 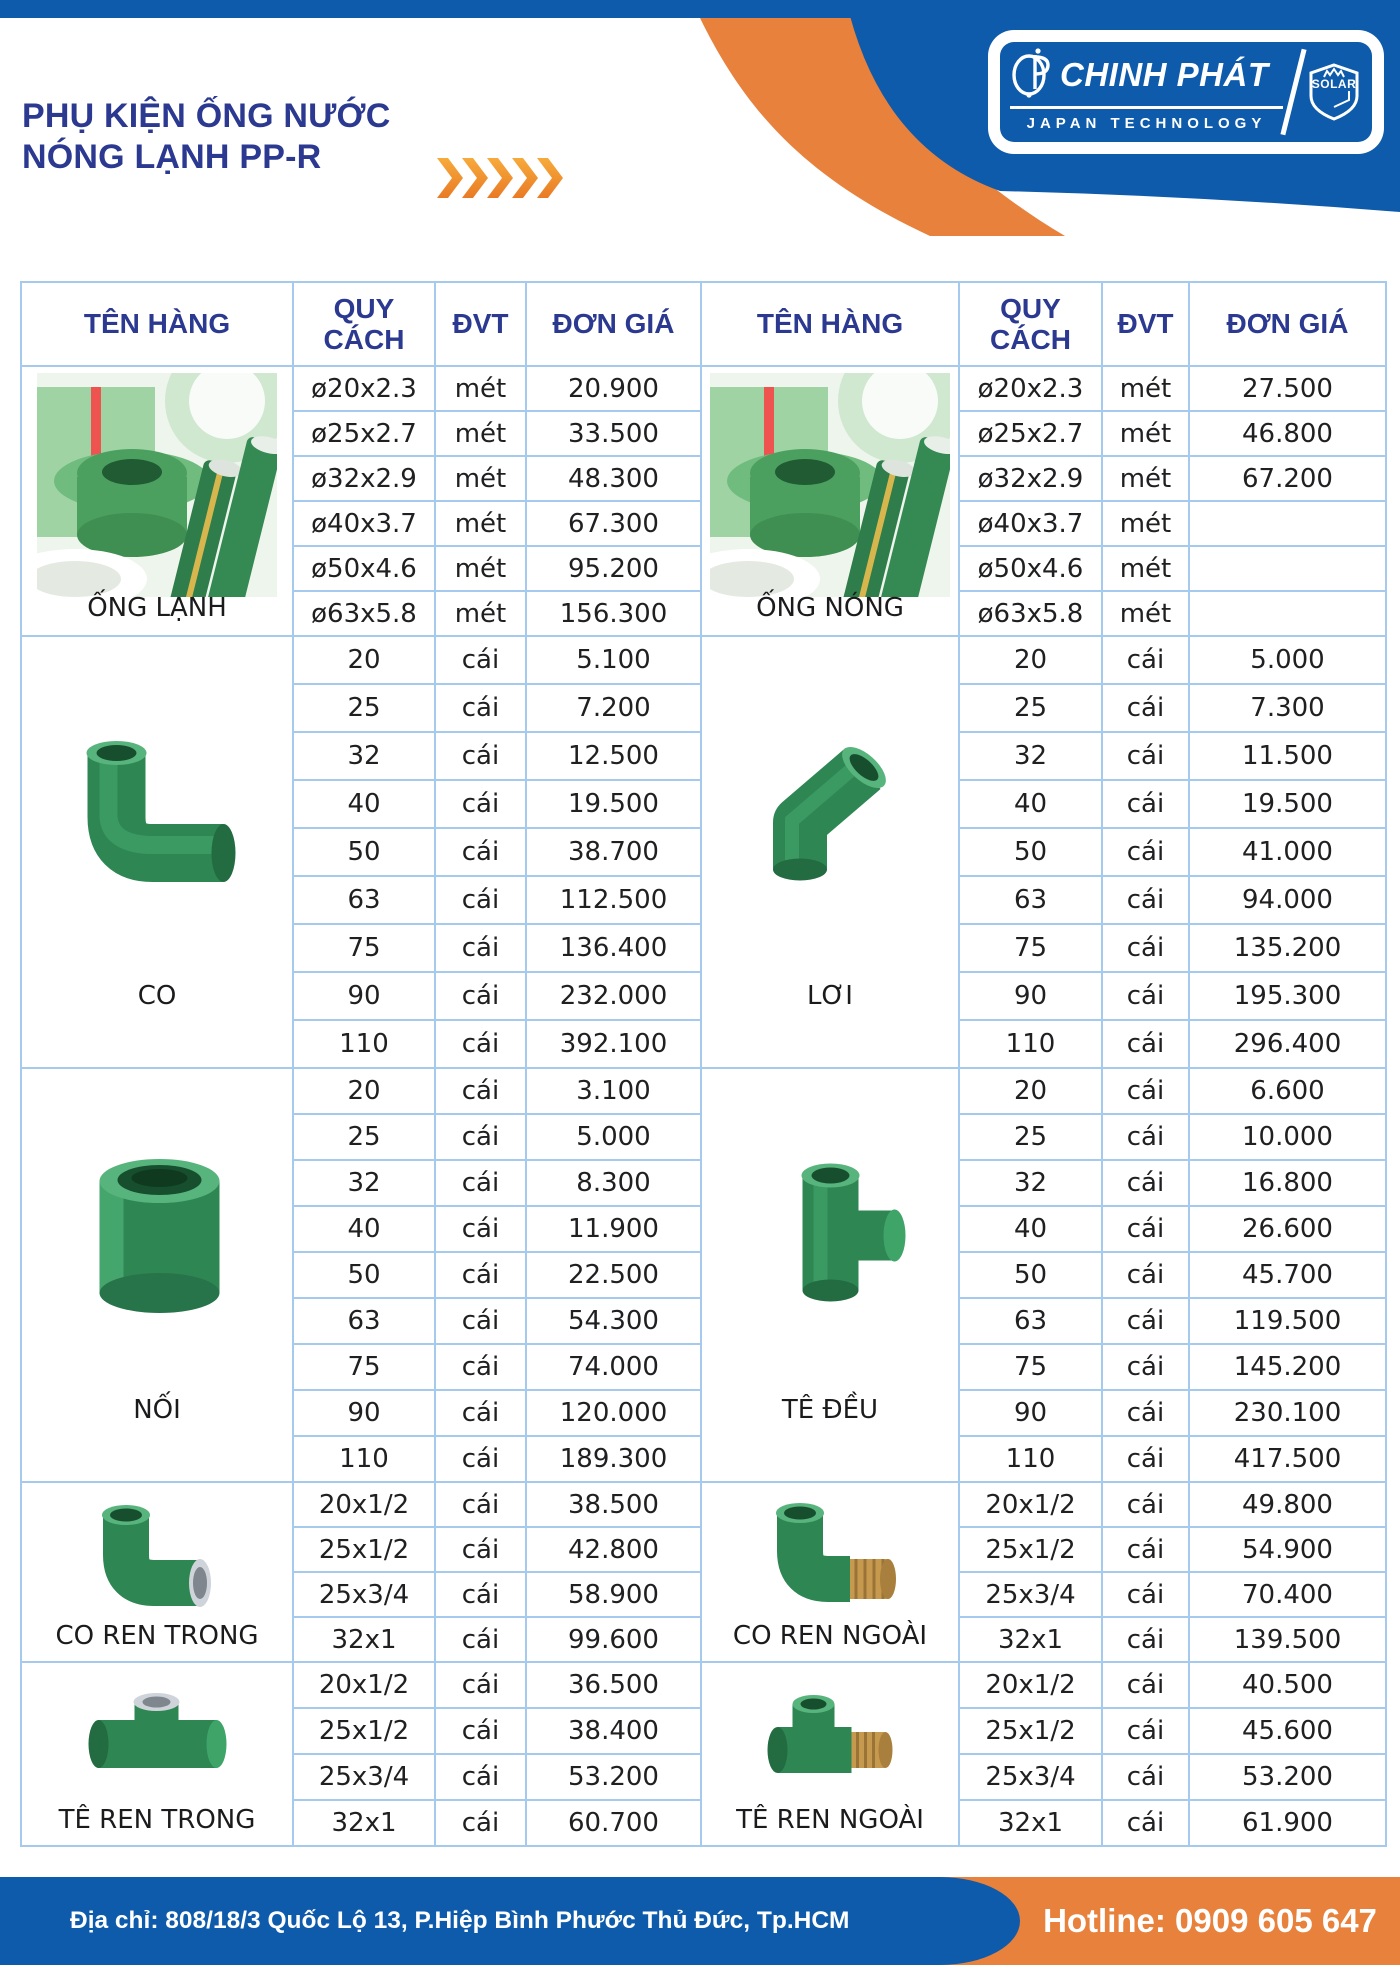 I want to click on spec-cell: ø63x5.8, so click(x=1030, y=613).